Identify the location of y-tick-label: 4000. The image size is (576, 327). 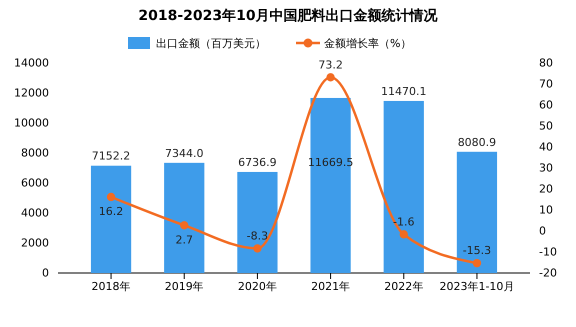
(35, 213).